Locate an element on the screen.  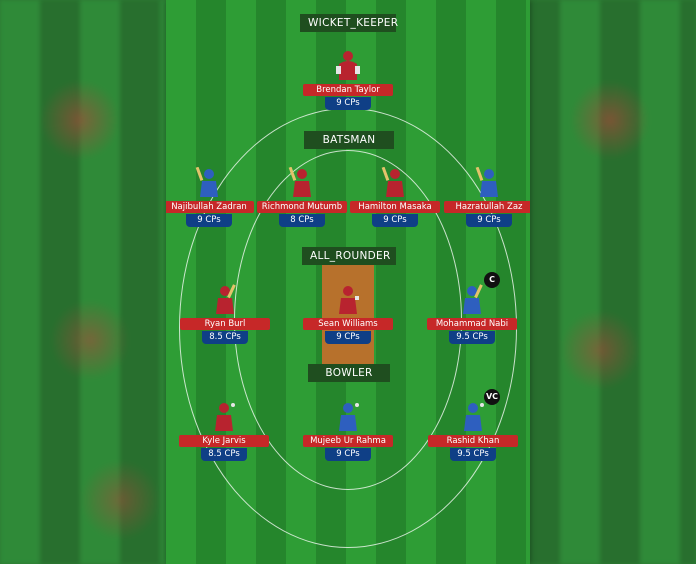
captain-badge: C is located at coordinates (492, 280).